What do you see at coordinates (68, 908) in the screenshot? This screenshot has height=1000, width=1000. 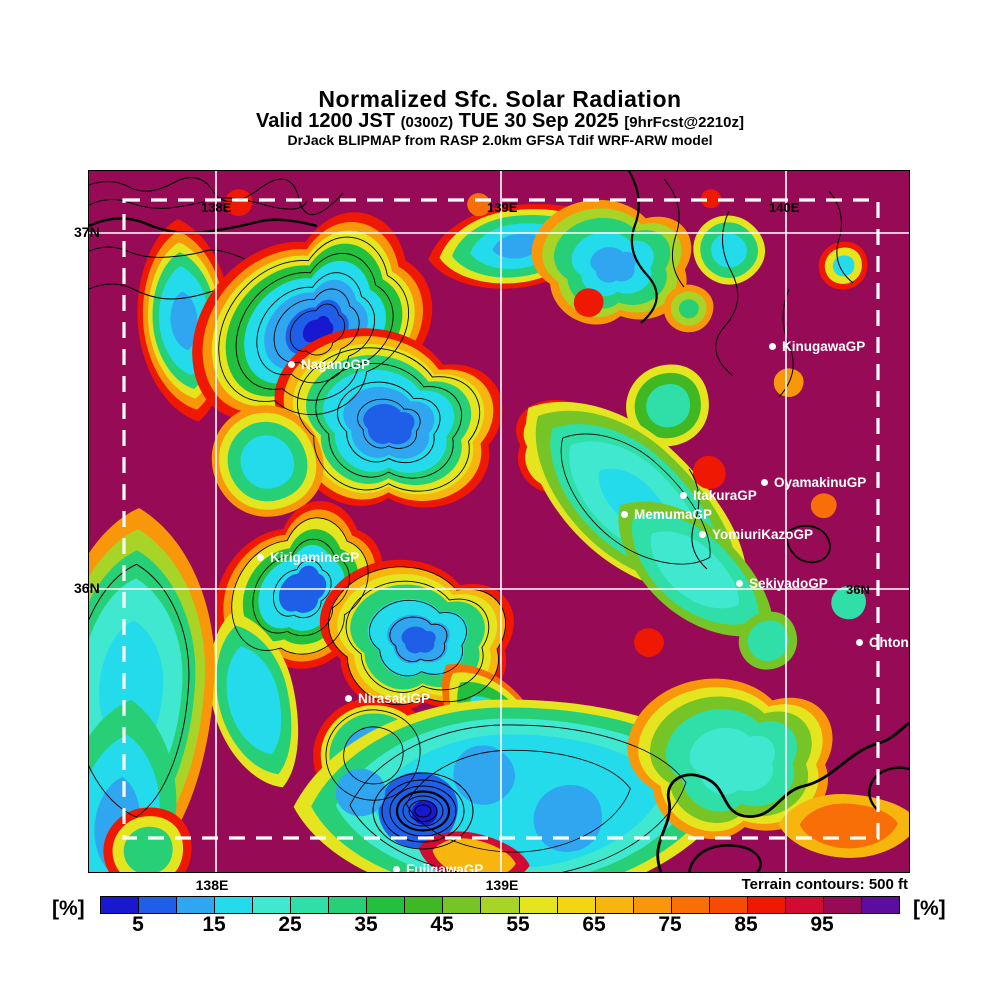 I see `percent-unit-left: [%]` at bounding box center [68, 908].